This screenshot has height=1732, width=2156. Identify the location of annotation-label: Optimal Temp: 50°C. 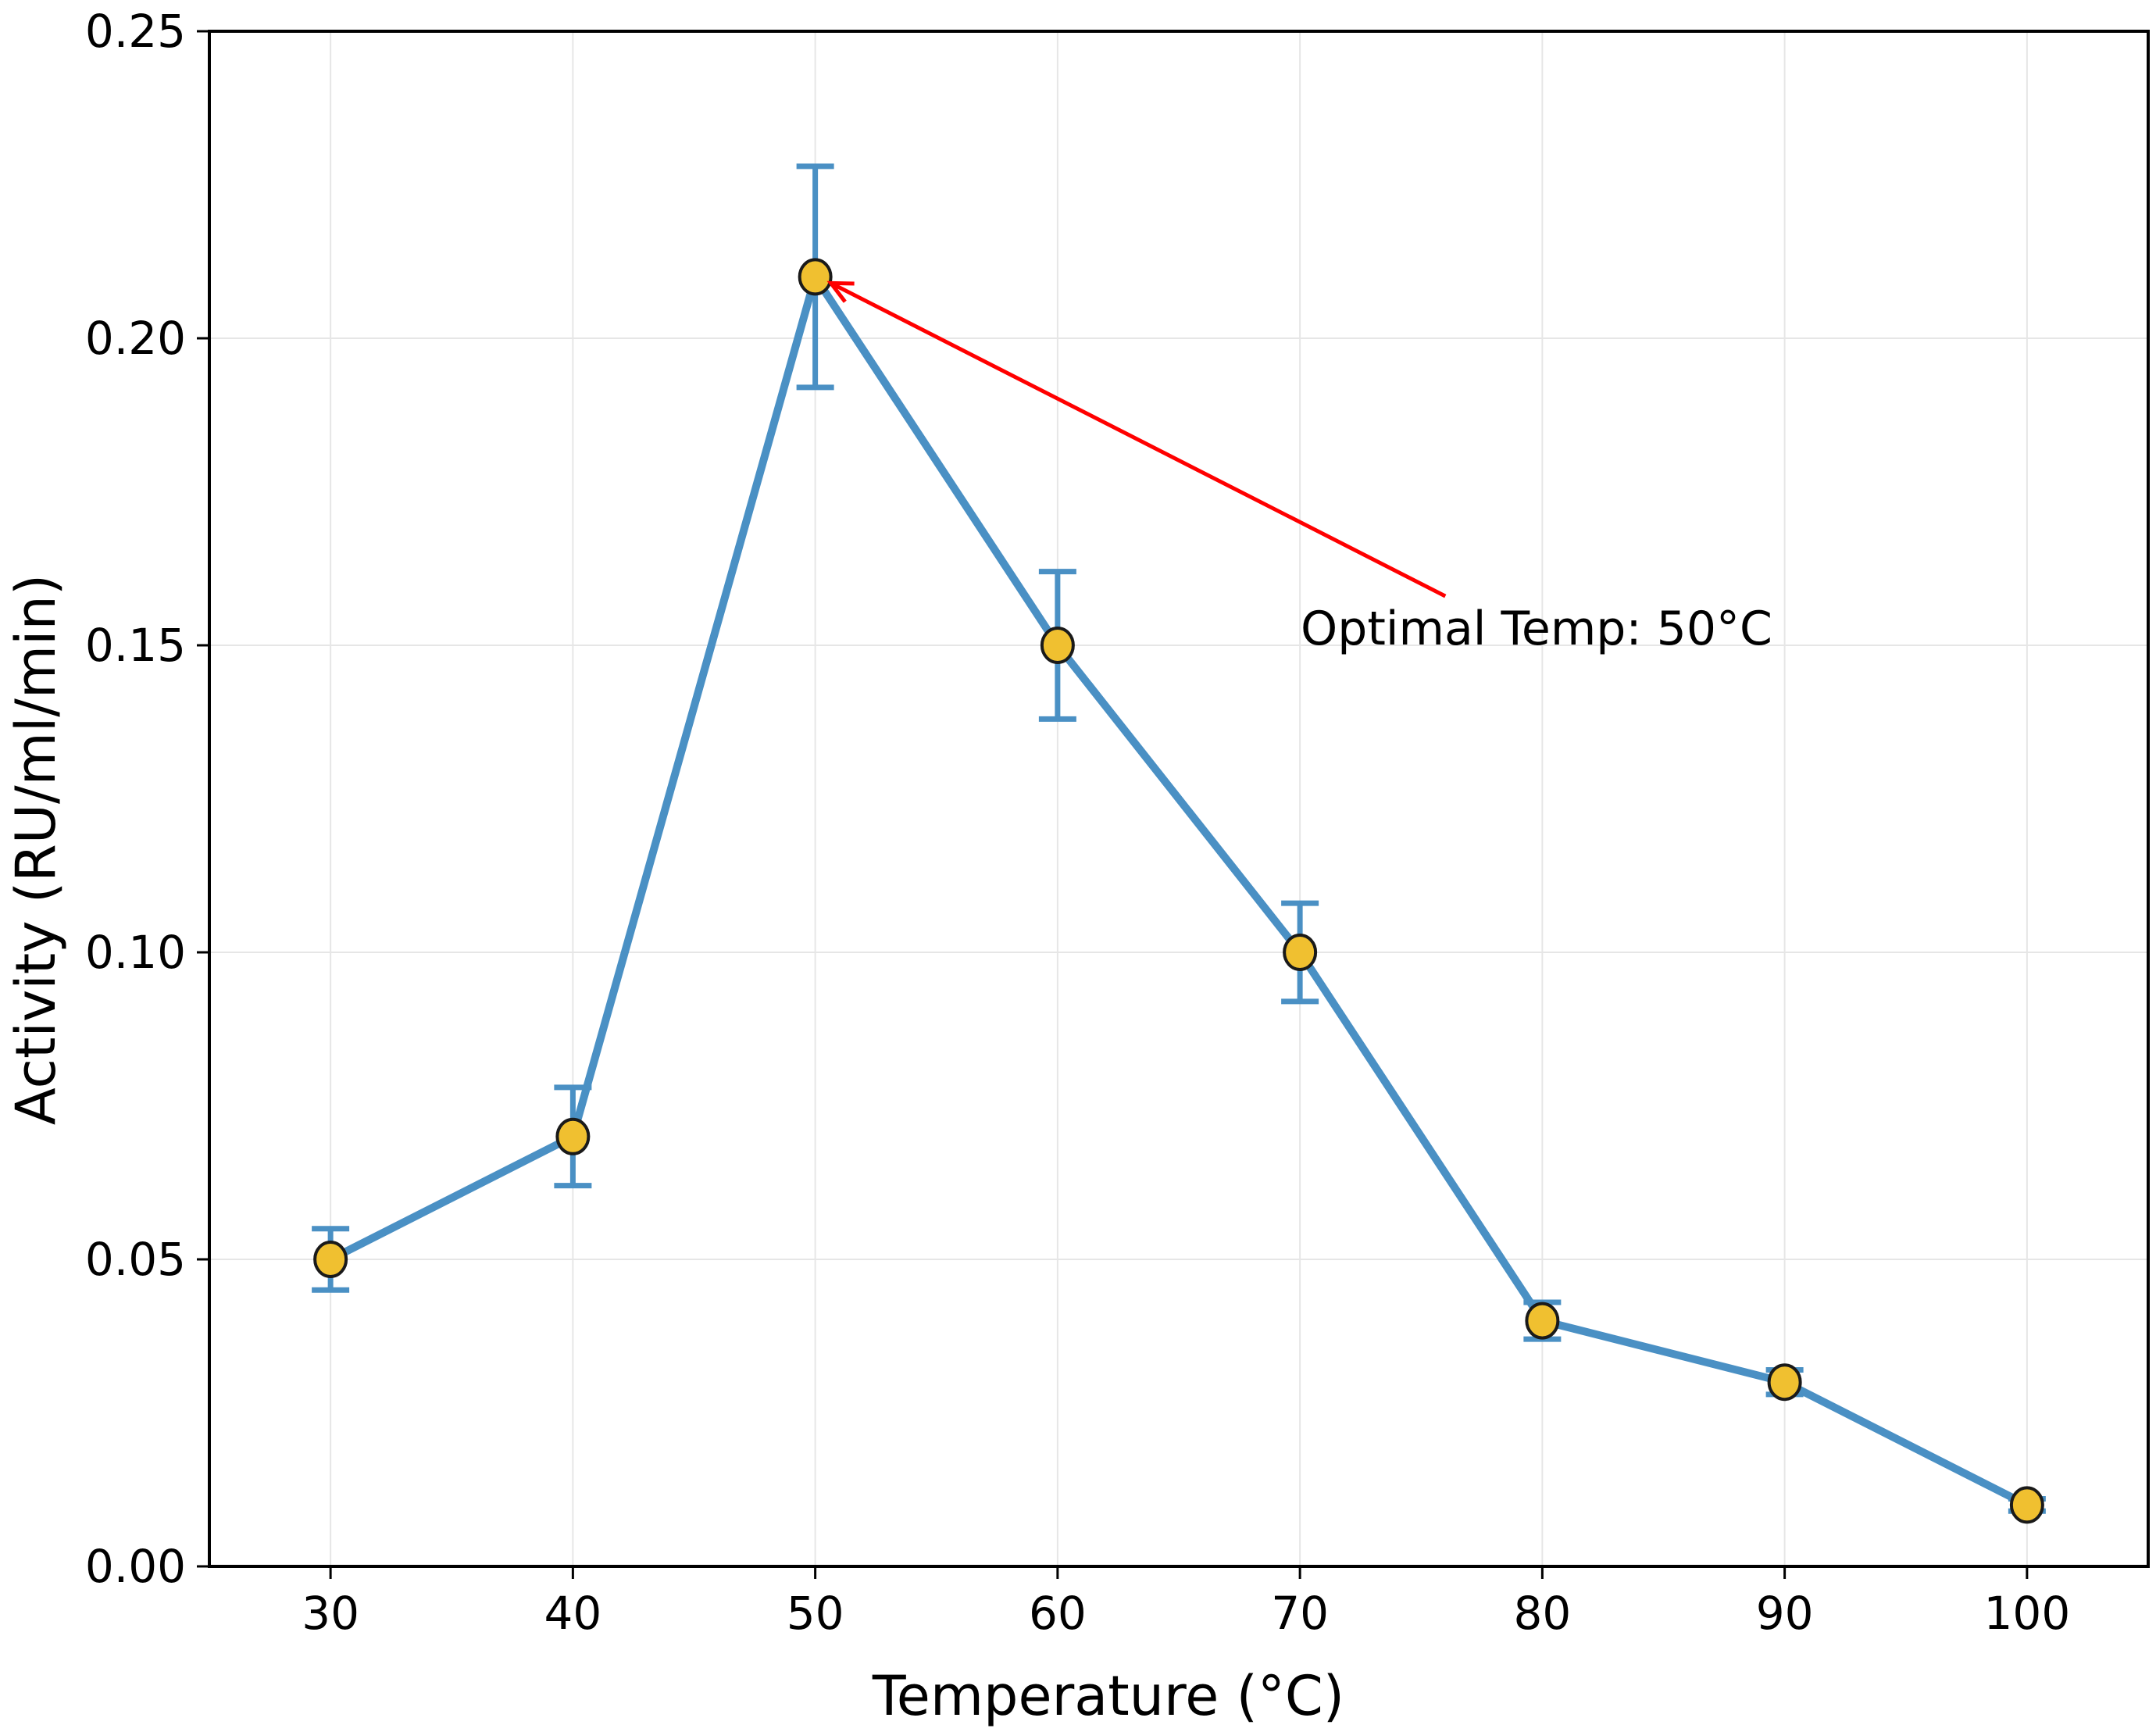
(1537, 629).